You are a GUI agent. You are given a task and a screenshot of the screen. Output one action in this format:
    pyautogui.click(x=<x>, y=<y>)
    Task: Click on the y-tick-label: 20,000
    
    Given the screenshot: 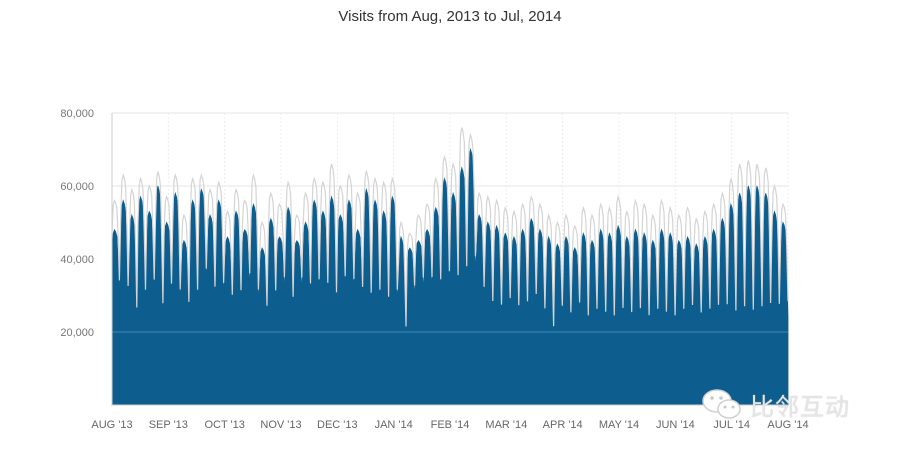 What is the action you would take?
    pyautogui.click(x=77, y=333)
    